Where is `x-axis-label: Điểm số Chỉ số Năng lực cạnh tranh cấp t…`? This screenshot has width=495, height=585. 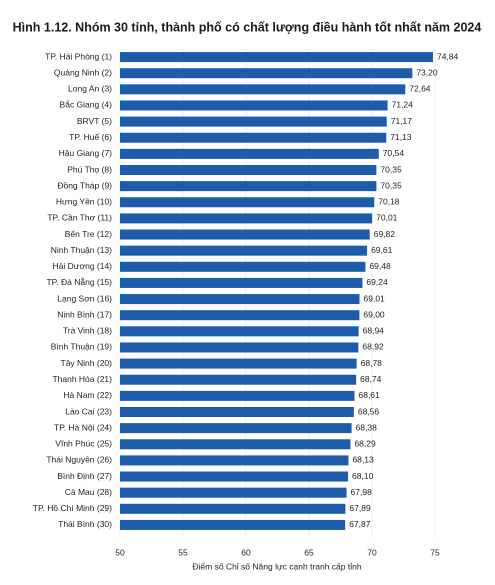 x-axis-label: Điểm số Chỉ số Năng lực cạnh tranh cấp t… is located at coordinates (276, 566).